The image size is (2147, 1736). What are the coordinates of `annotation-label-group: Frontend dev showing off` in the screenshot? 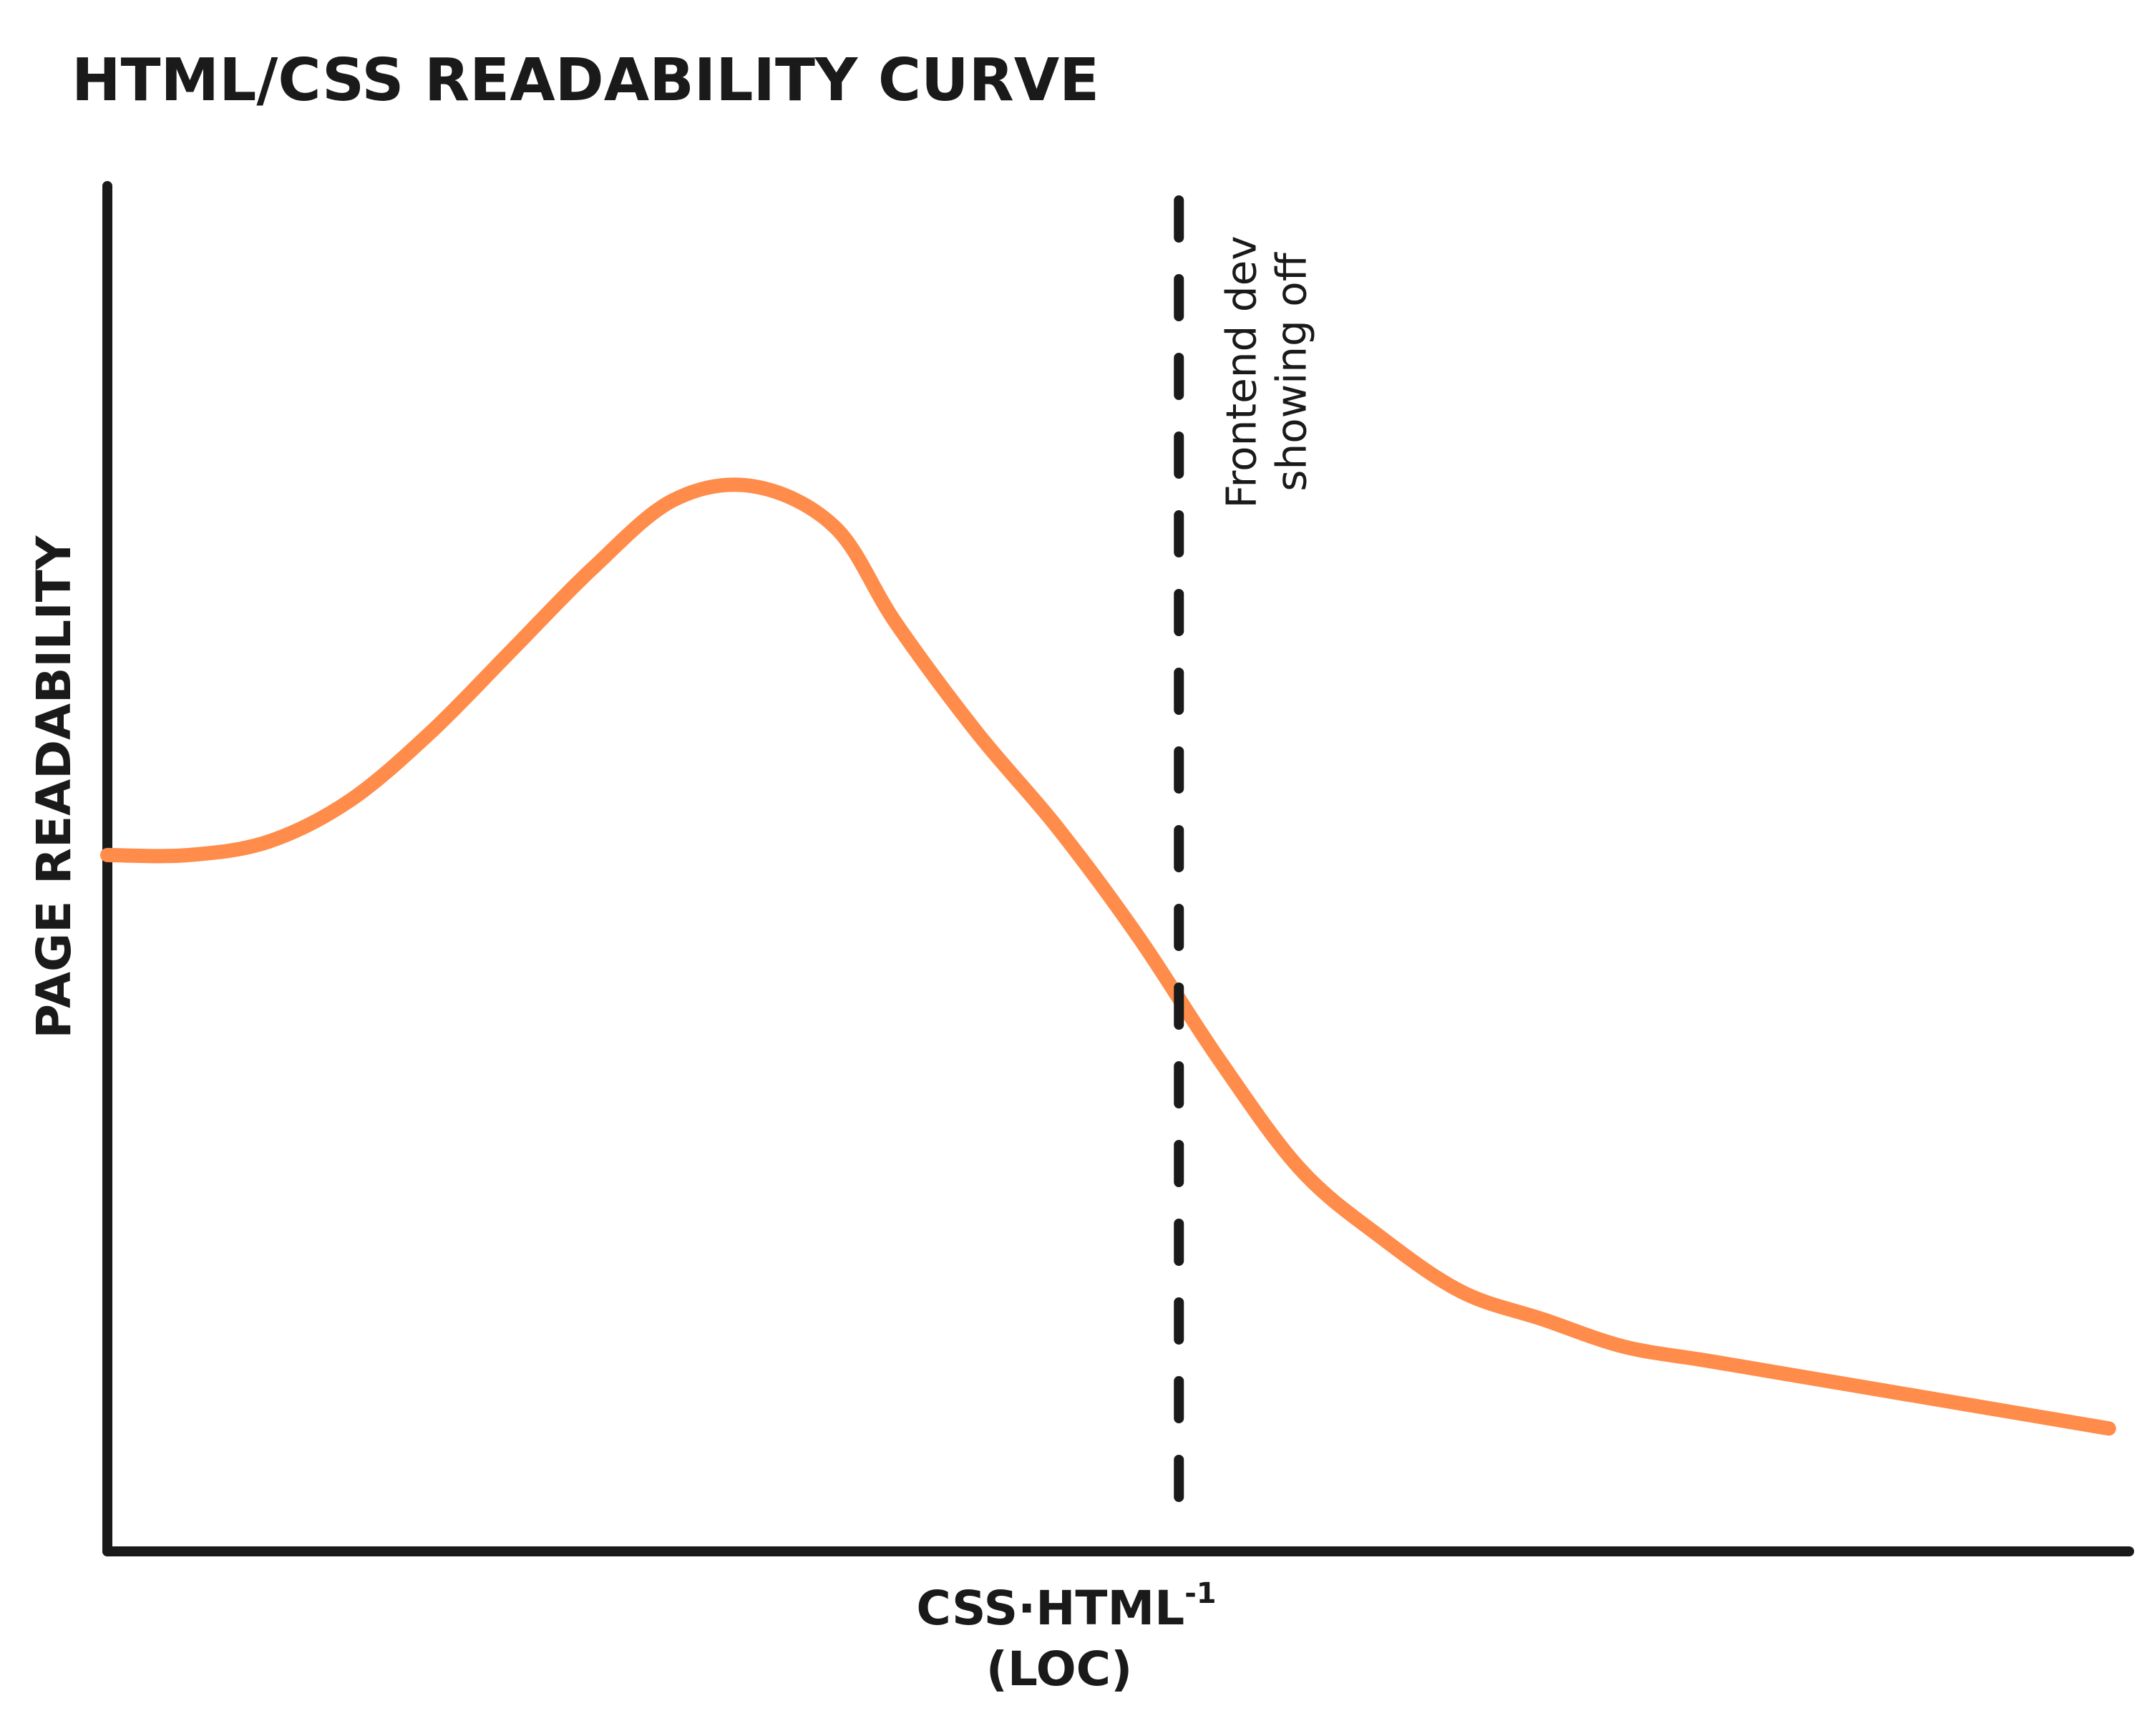 It's located at (1266, 372).